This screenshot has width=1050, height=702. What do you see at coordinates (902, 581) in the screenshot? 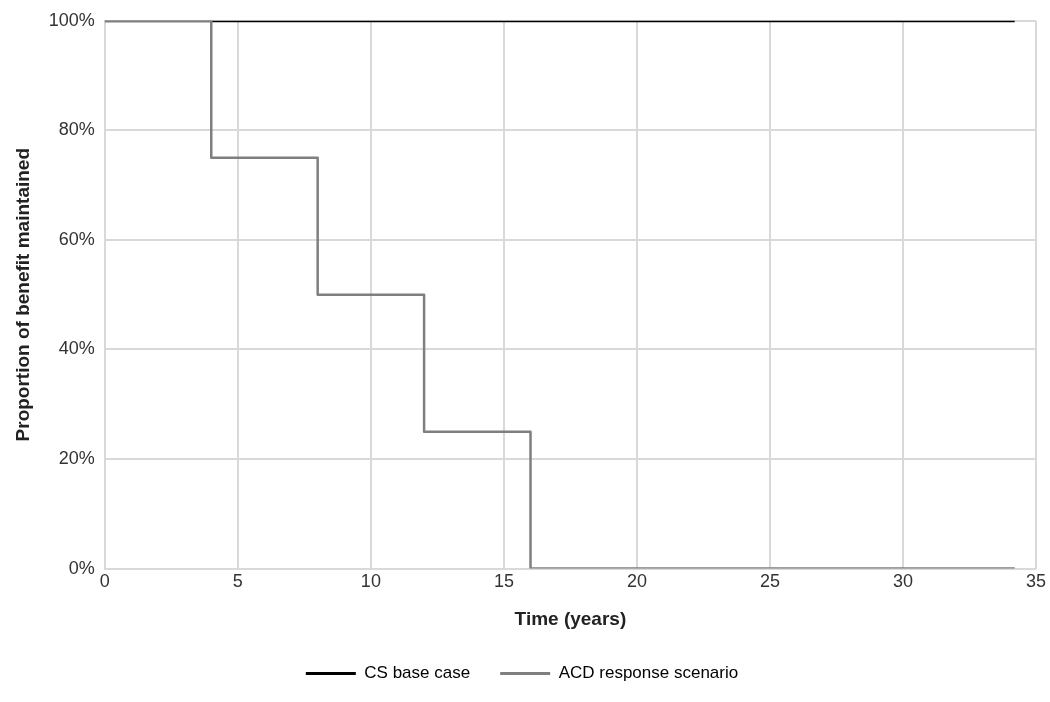
I see `x-tick-label: 30` at bounding box center [902, 581].